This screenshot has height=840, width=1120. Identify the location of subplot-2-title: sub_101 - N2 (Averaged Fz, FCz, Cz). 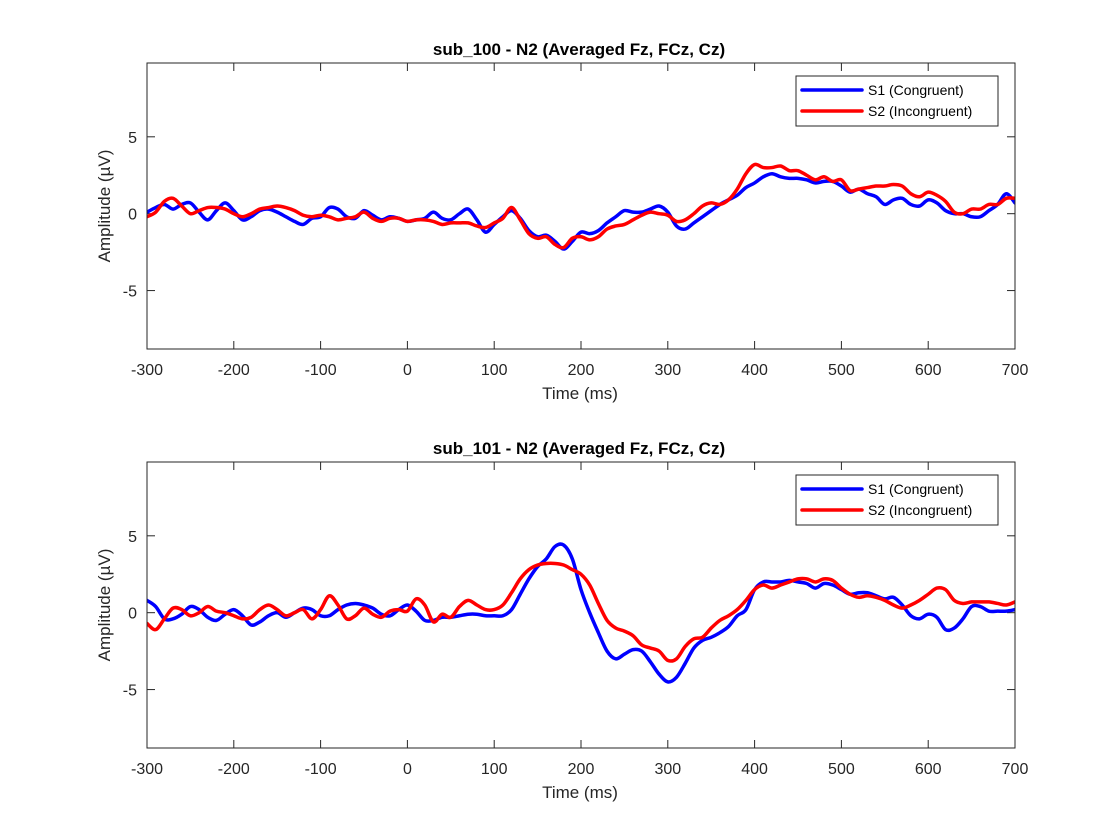
(579, 448).